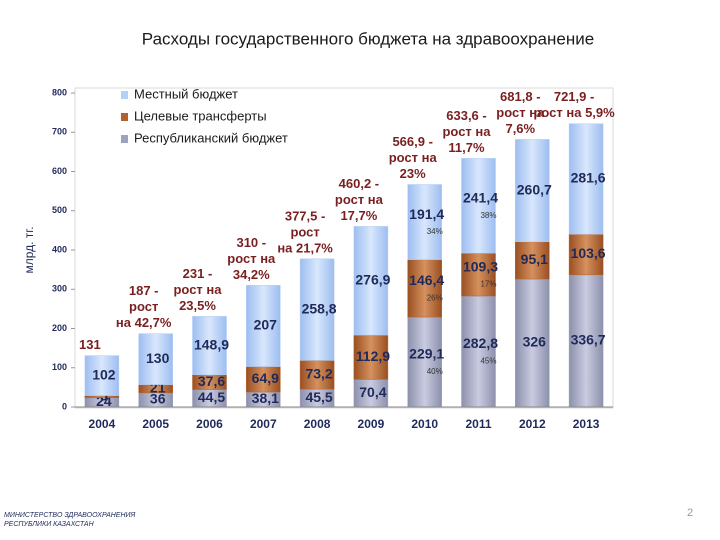  What do you see at coordinates (480, 343) in the screenshot?
I see `data-label: 282,8` at bounding box center [480, 343].